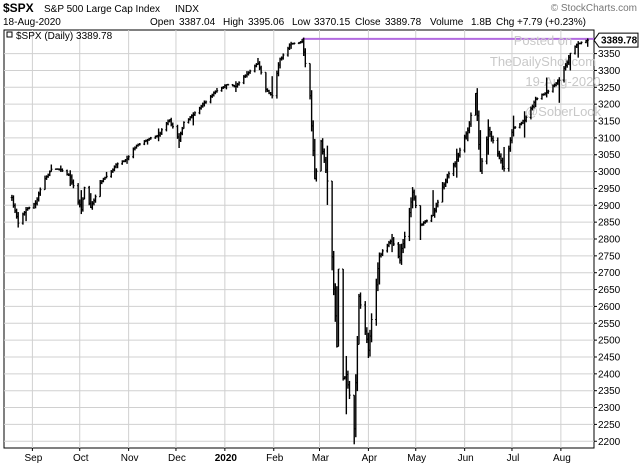 The width and height of the screenshot is (640, 470). Describe the element at coordinates (609, 223) in the screenshot. I see `y-tick-label: 2850` at that location.